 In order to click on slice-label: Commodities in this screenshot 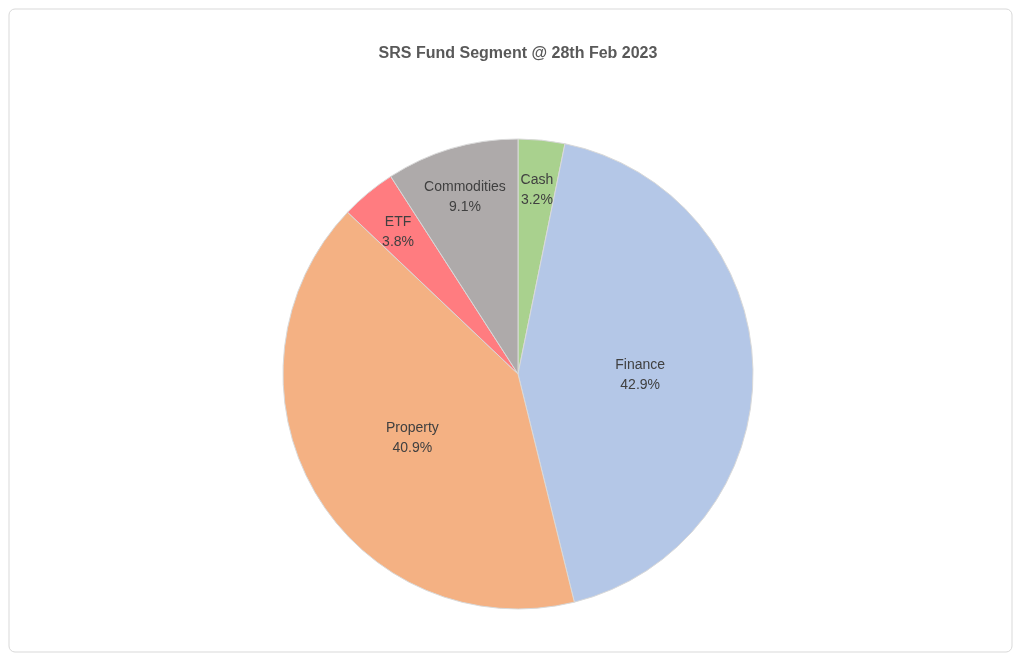, I will do `click(465, 185)`.